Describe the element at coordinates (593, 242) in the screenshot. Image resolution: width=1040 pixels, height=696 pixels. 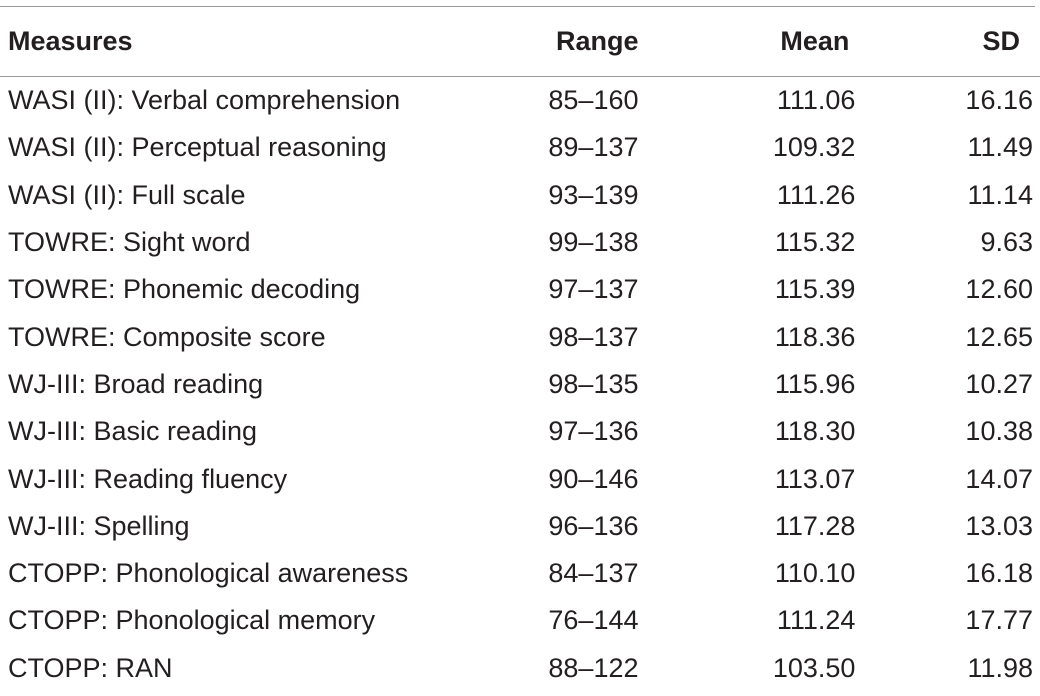
I see `cell-range: 99–138` at that location.